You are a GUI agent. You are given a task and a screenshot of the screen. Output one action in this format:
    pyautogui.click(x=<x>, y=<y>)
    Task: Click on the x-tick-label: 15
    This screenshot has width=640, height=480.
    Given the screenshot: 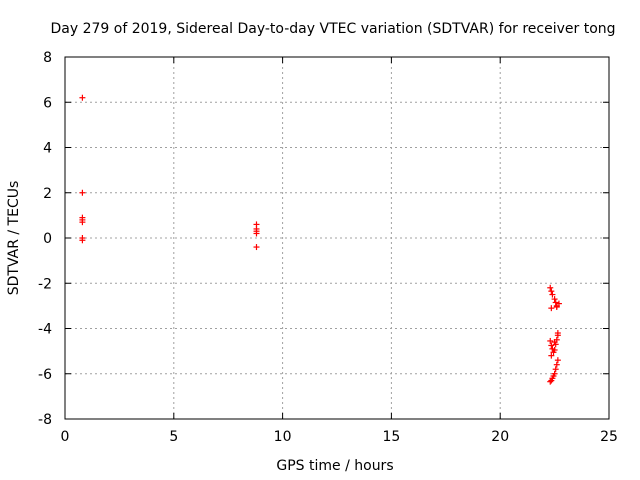 What is the action you would take?
    pyautogui.click(x=391, y=437)
    